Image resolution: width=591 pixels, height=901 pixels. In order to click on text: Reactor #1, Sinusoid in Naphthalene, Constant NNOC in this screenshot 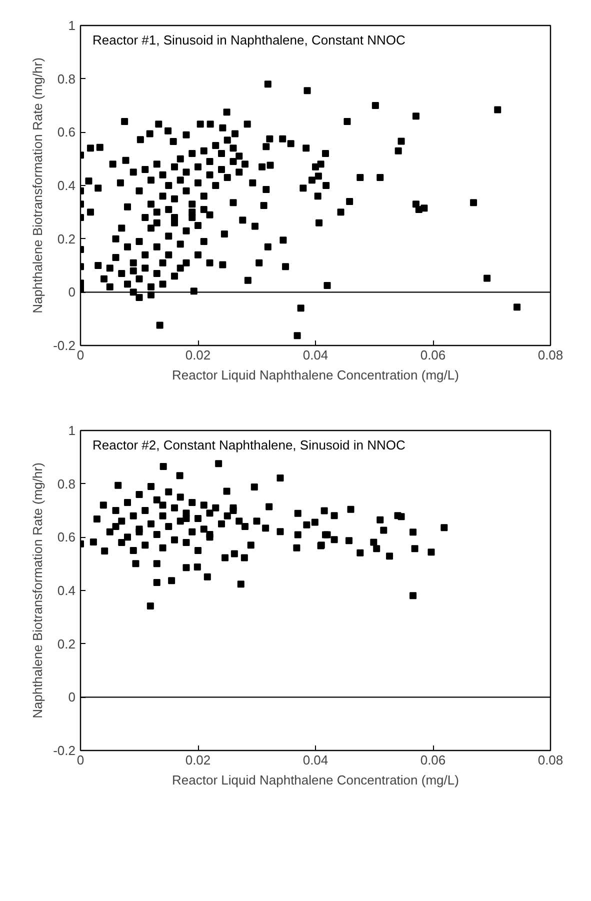, I will do `click(249, 40)`.